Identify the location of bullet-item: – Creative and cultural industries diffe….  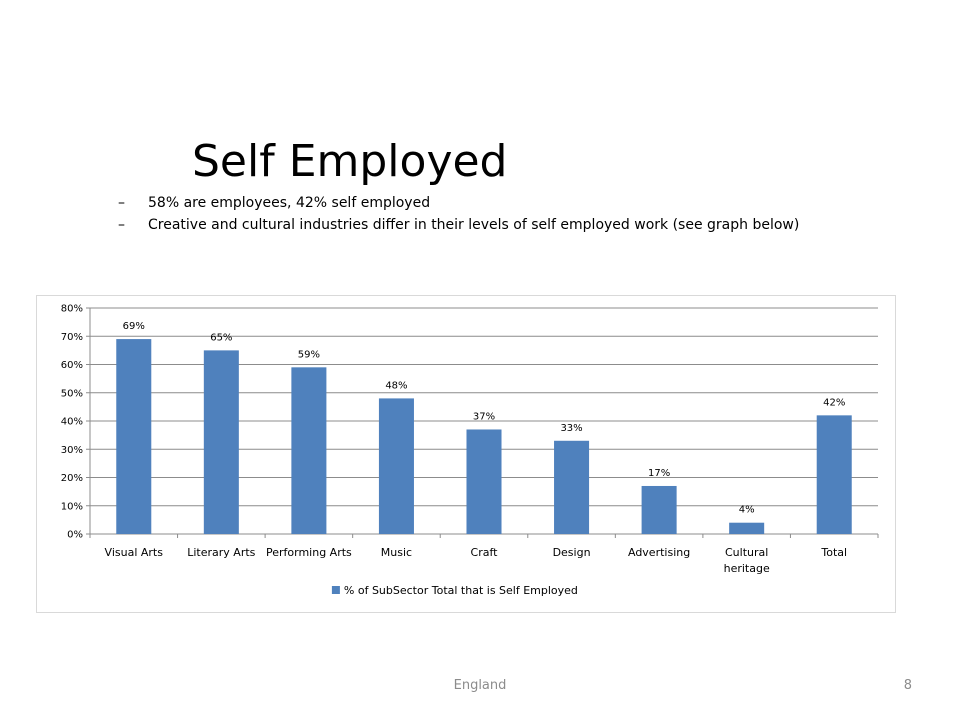
(458, 225).